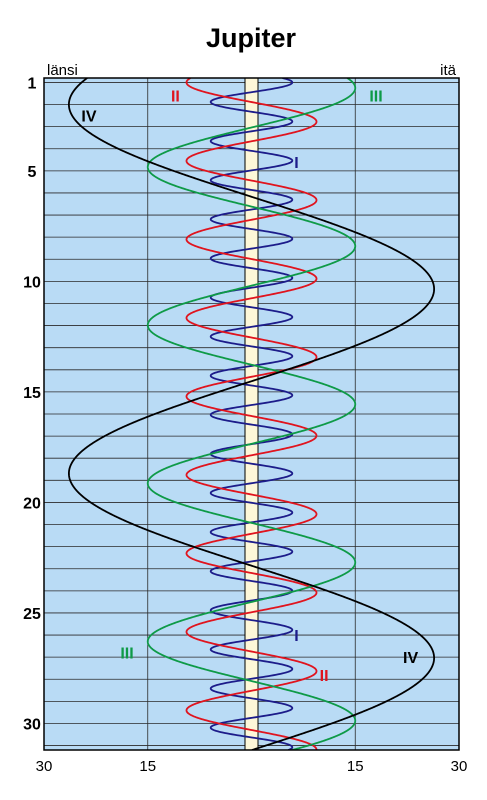  Describe the element at coordinates (32, 503) in the screenshot. I see `y-tick-label: 20` at that location.